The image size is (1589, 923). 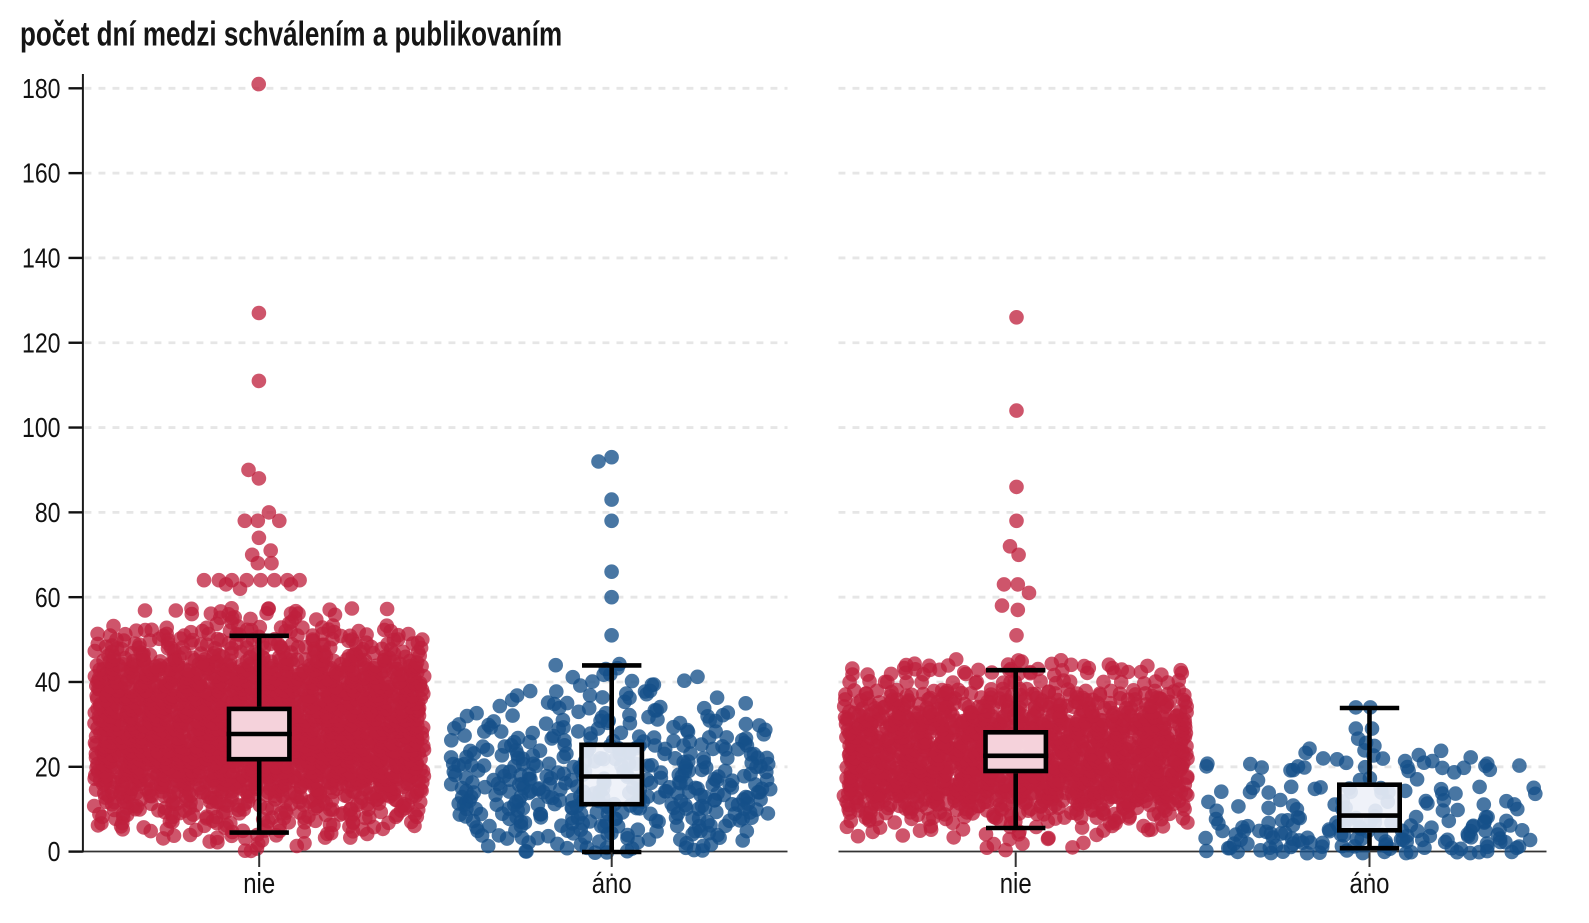 What do you see at coordinates (48, 598) in the screenshot?
I see `svg-text: 60` at bounding box center [48, 598].